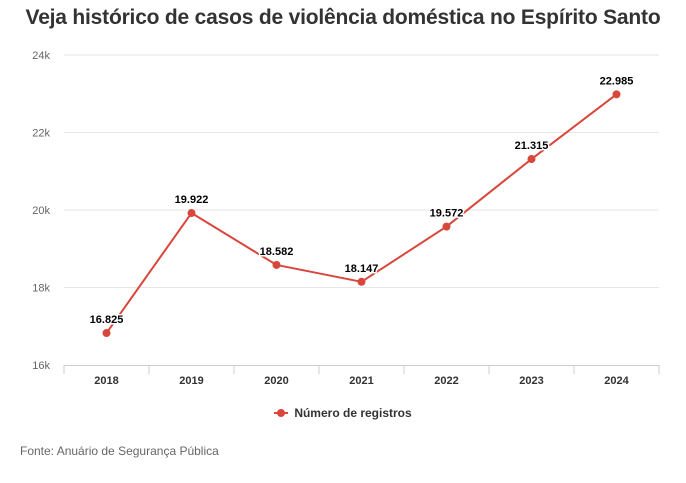 This screenshot has width=686, height=483. Describe the element at coordinates (617, 81) in the screenshot. I see `data-label: 22.985` at that location.